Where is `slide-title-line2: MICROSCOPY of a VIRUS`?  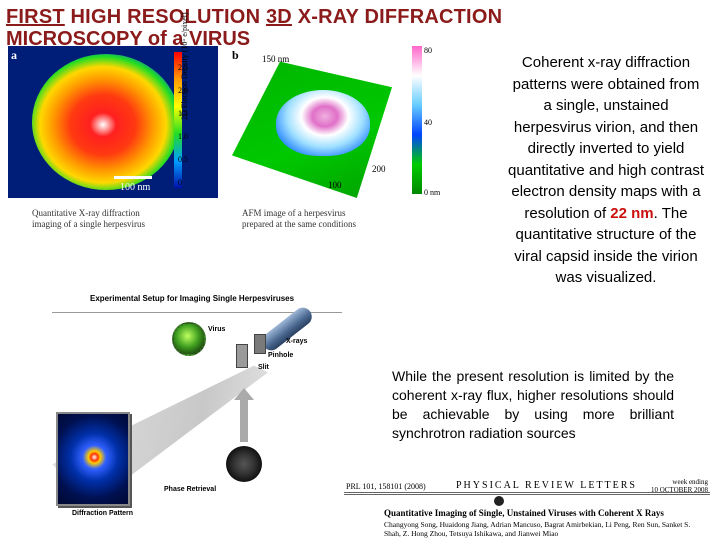 slide-title-line2: MICROSCOPY of a VIRUS is located at coordinates (166, 38).